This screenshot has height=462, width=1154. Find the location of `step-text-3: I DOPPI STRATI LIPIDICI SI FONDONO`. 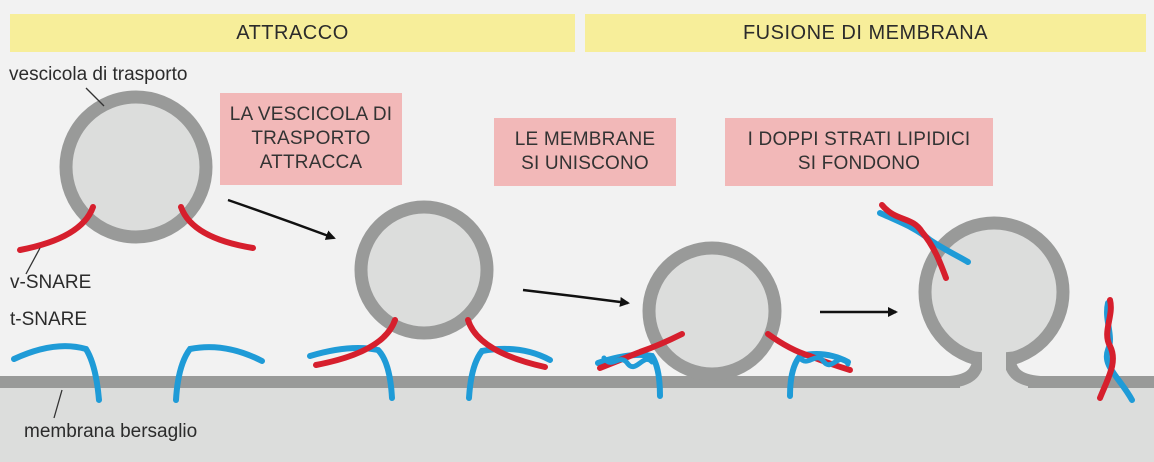

step-text-3: I DOPPI STRATI LIPIDICI SI FONDONO is located at coordinates (859, 151).